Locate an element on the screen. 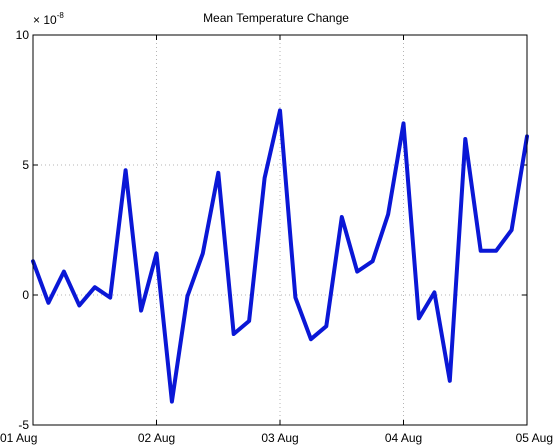 This screenshot has width=553, height=448. y-tick-label: 0 is located at coordinates (25, 295).